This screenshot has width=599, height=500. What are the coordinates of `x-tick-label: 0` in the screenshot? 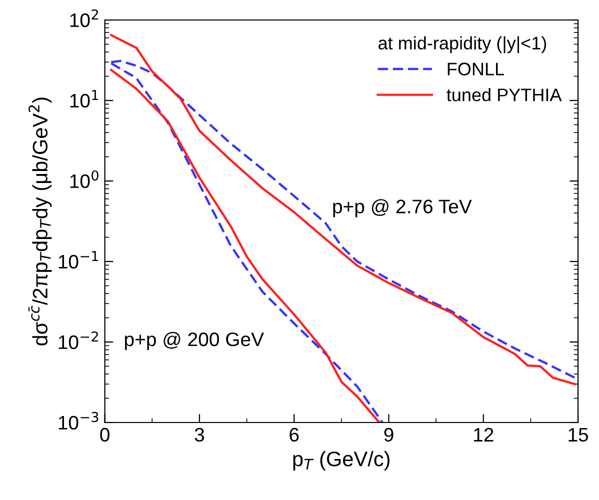 It's located at (105, 435).